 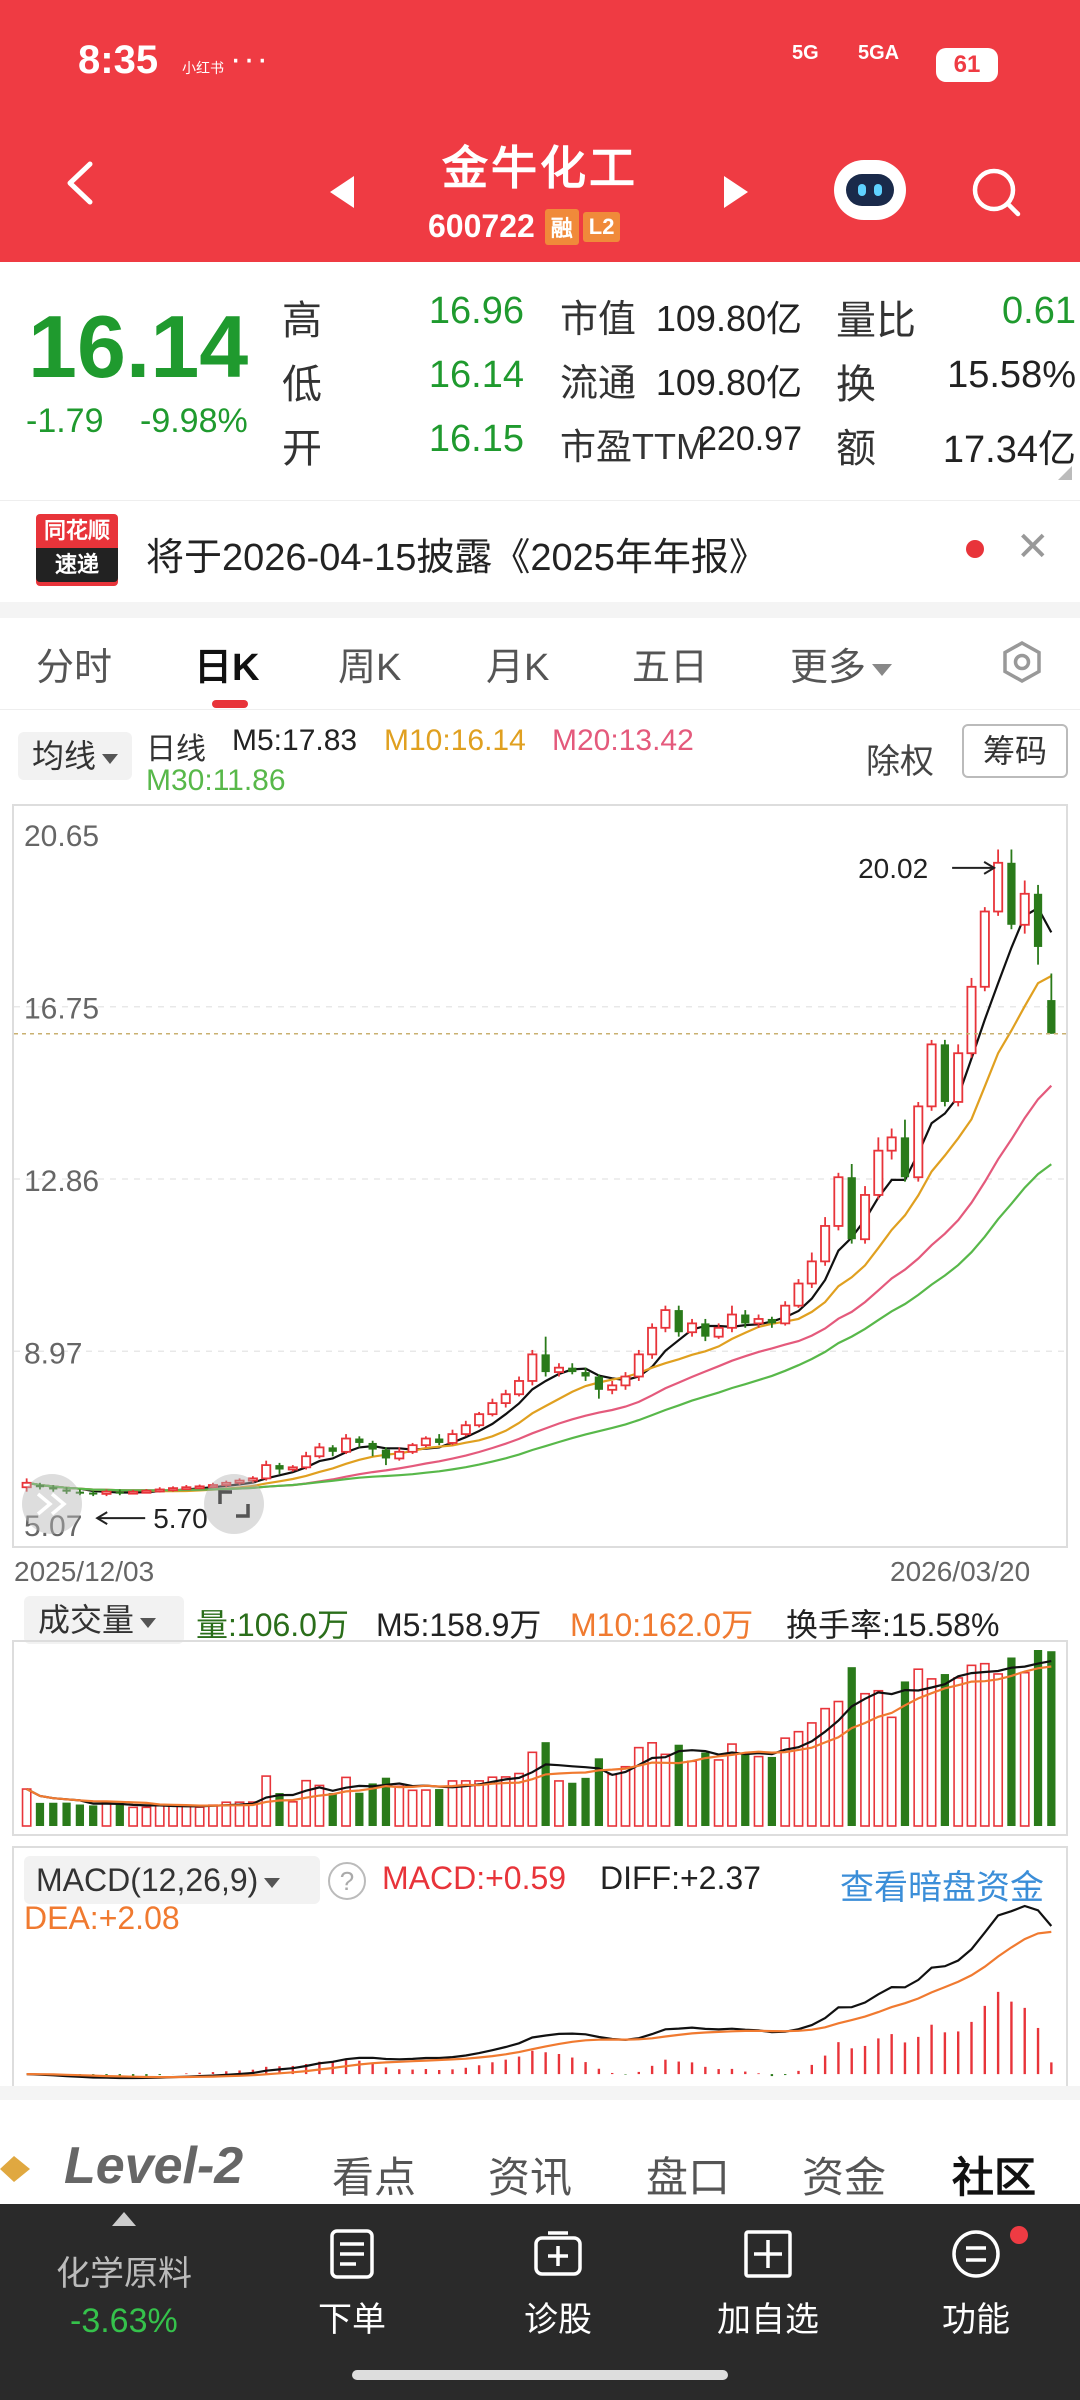 What do you see at coordinates (530, 2177) in the screenshot?
I see `tab-news: 资讯` at bounding box center [530, 2177].